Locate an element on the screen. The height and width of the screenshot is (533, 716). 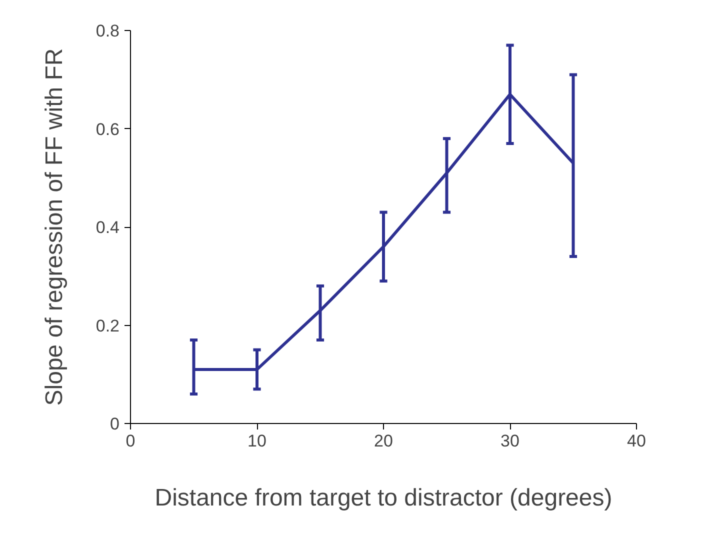
x-tick-label: 10 is located at coordinates (257, 441).